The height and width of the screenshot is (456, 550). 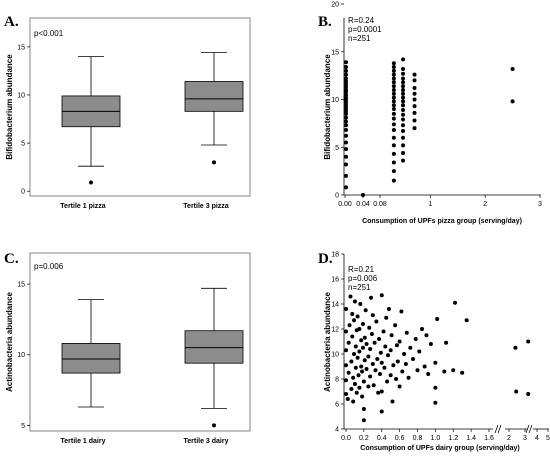 I want to click on panel-a-ytick-label: 5, so click(x=23, y=144).